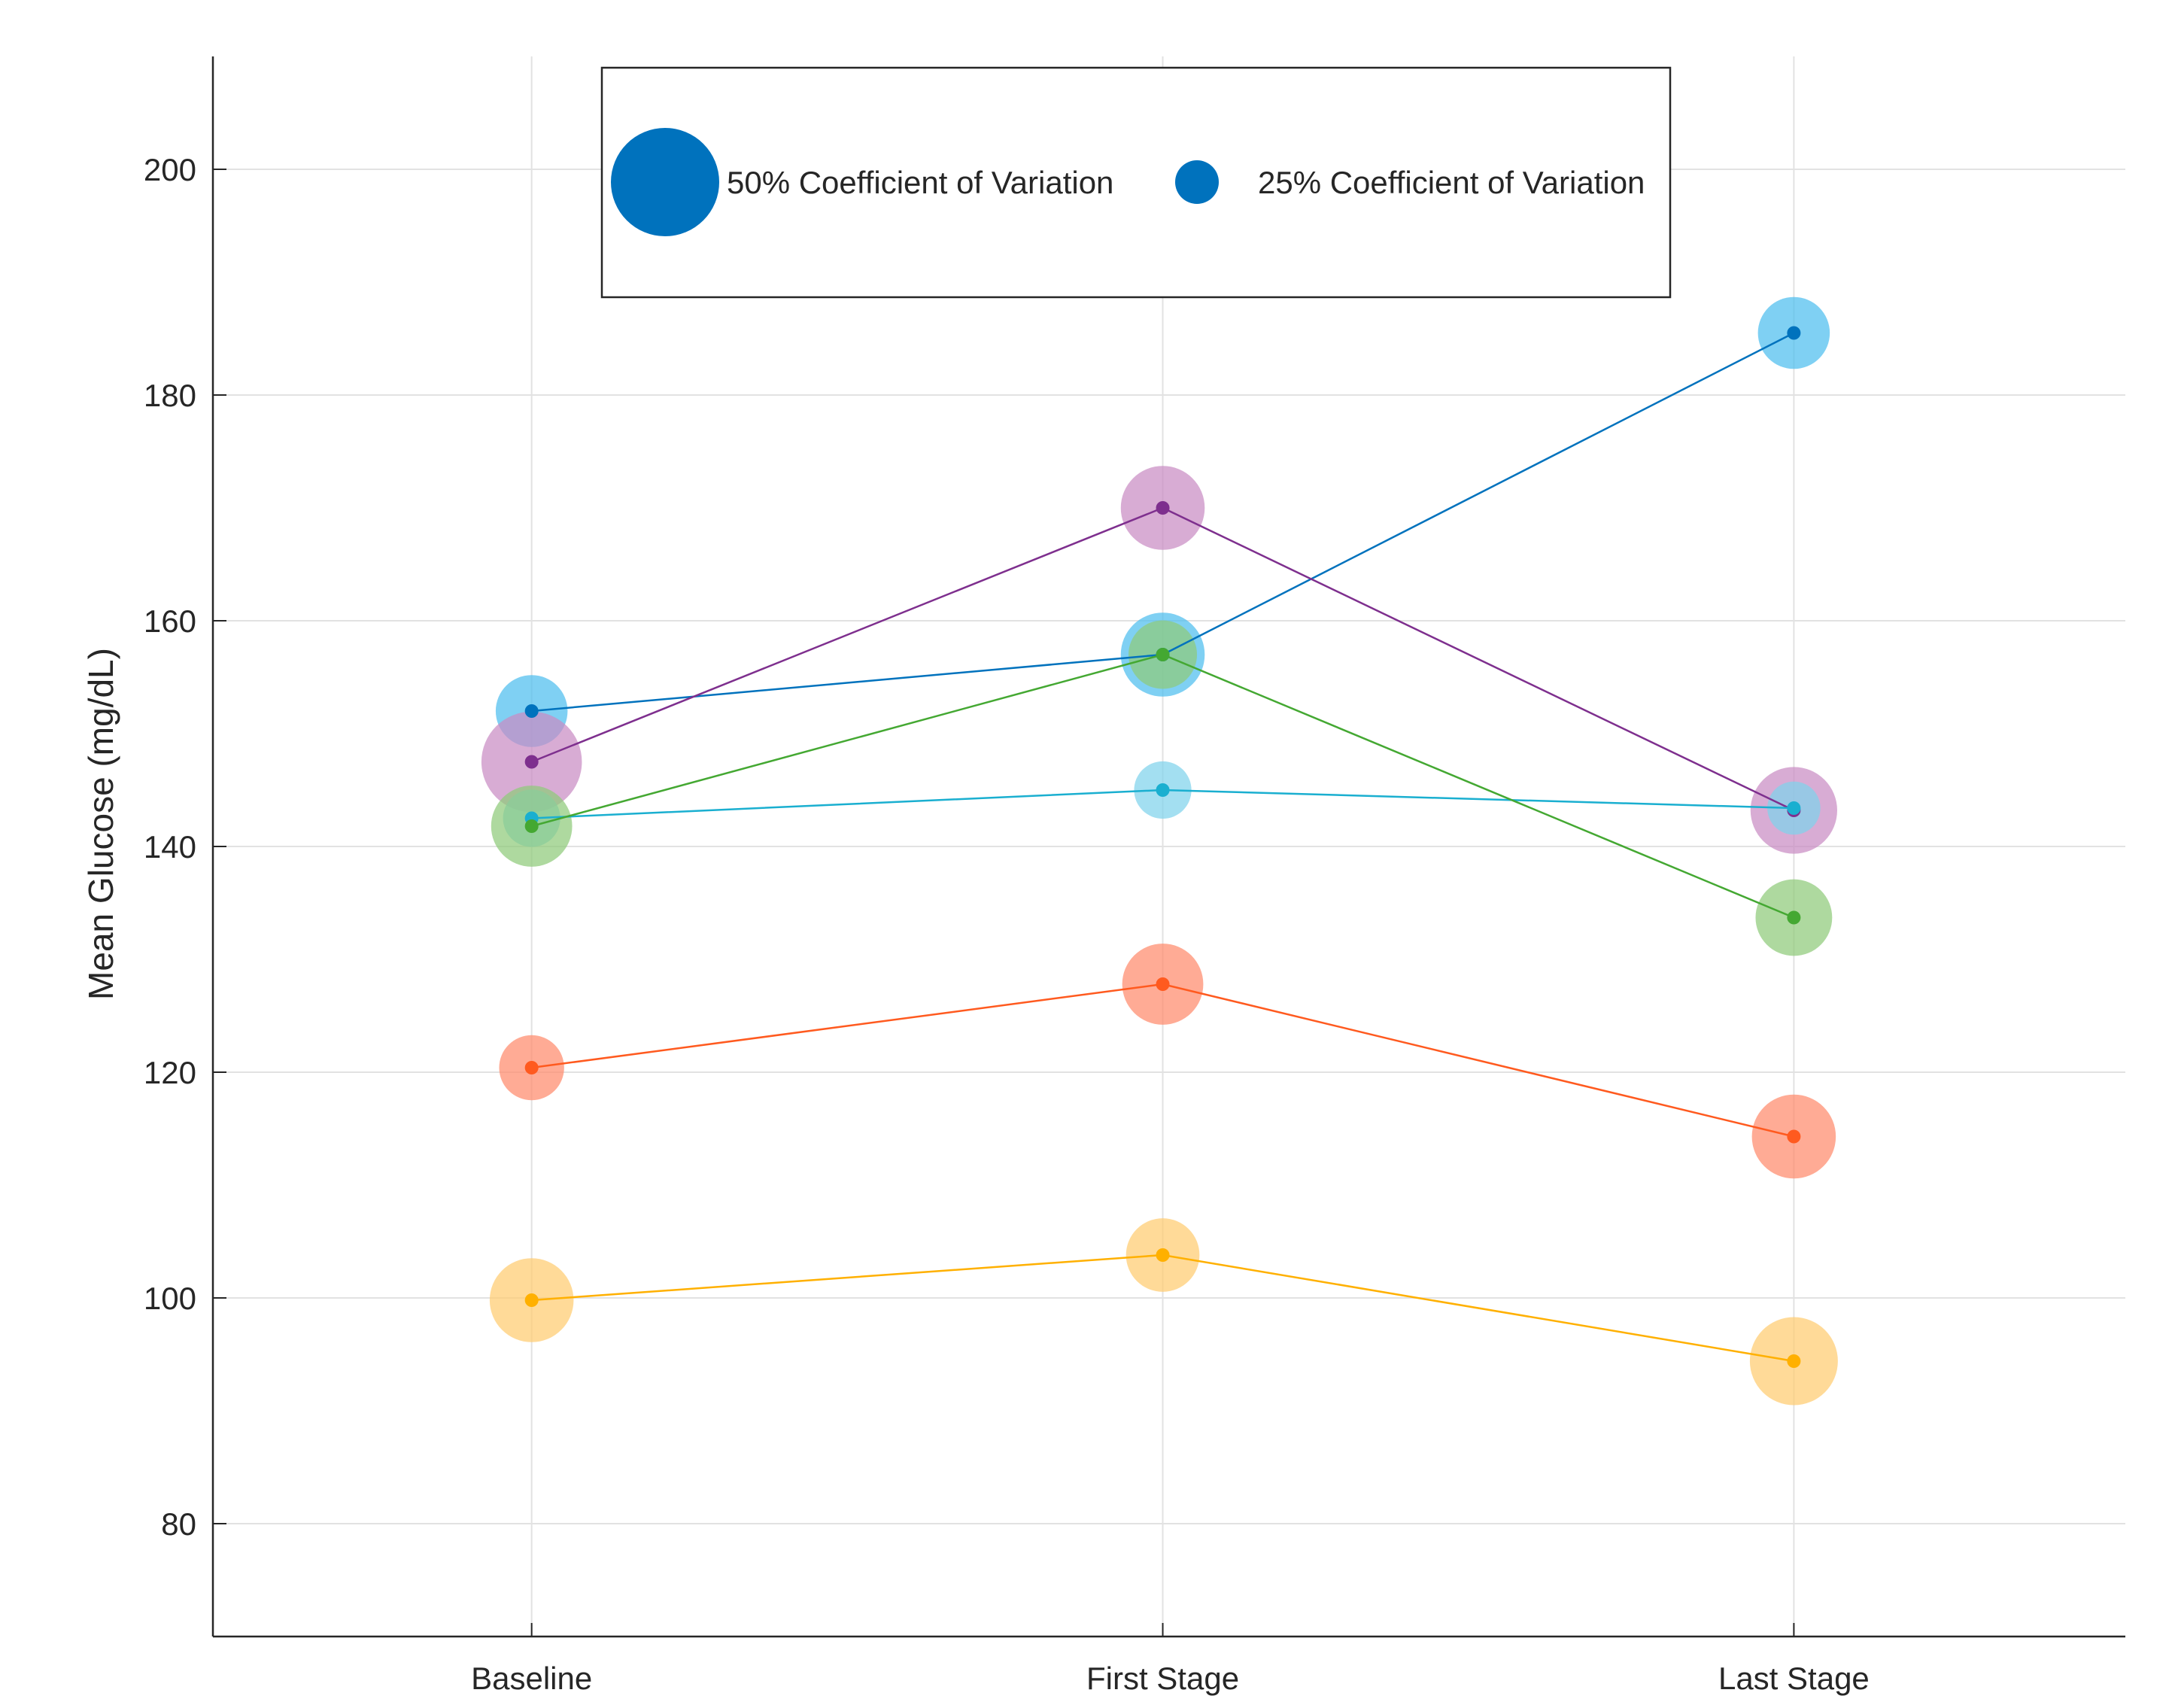 Image resolution: width=2175 pixels, height=1708 pixels. Describe the element at coordinates (170, 1298) in the screenshot. I see `y-tick-label-100: 100` at that location.